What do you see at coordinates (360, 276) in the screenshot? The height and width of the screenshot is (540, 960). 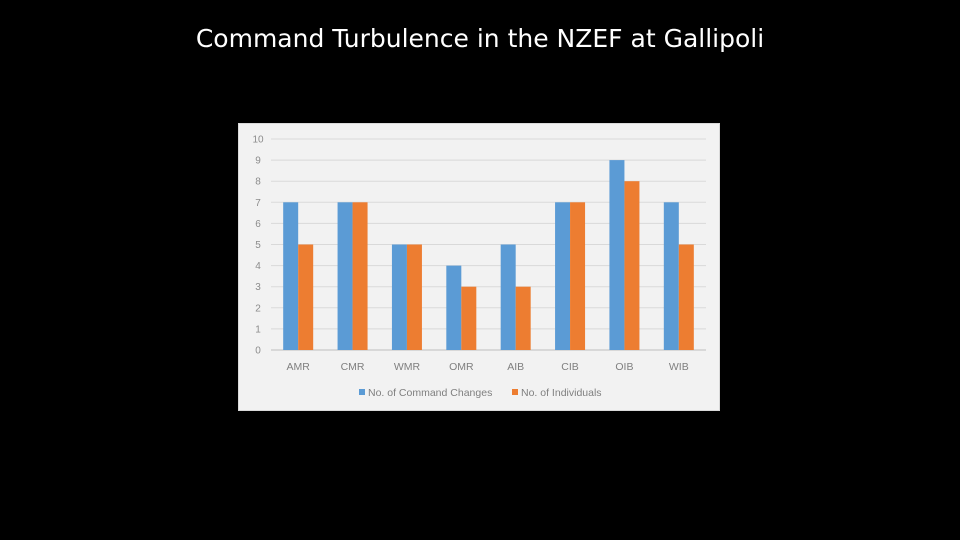 I see `bar-individuals-cmr` at bounding box center [360, 276].